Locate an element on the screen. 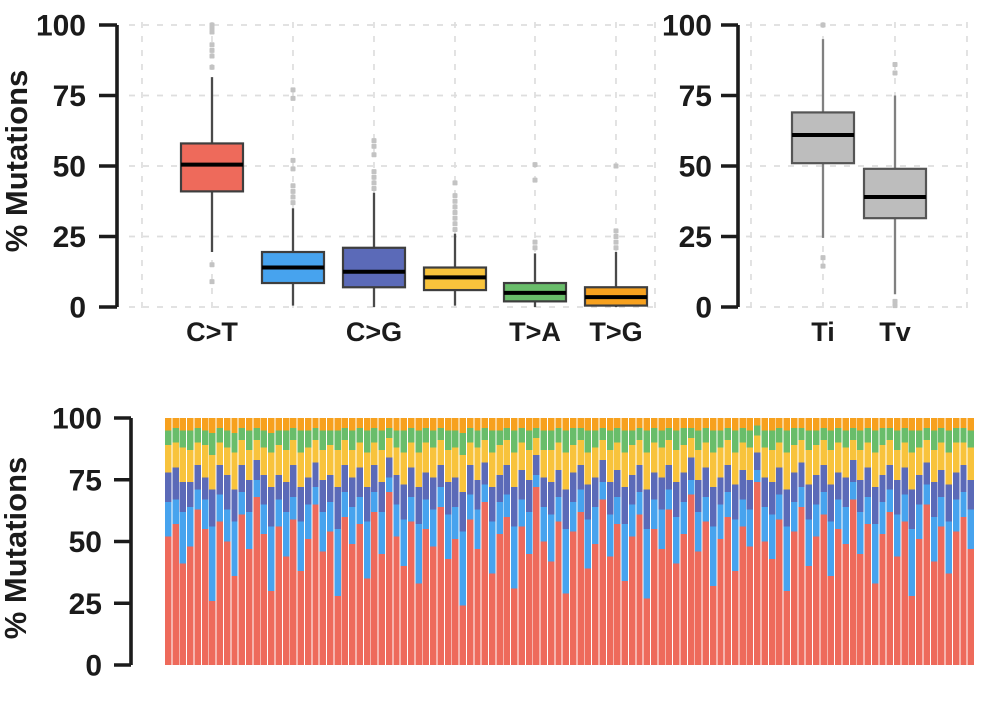 This screenshot has width=986, height=702. class-boxplot-y-axis-title: % Mutations is located at coordinates (17, 161).